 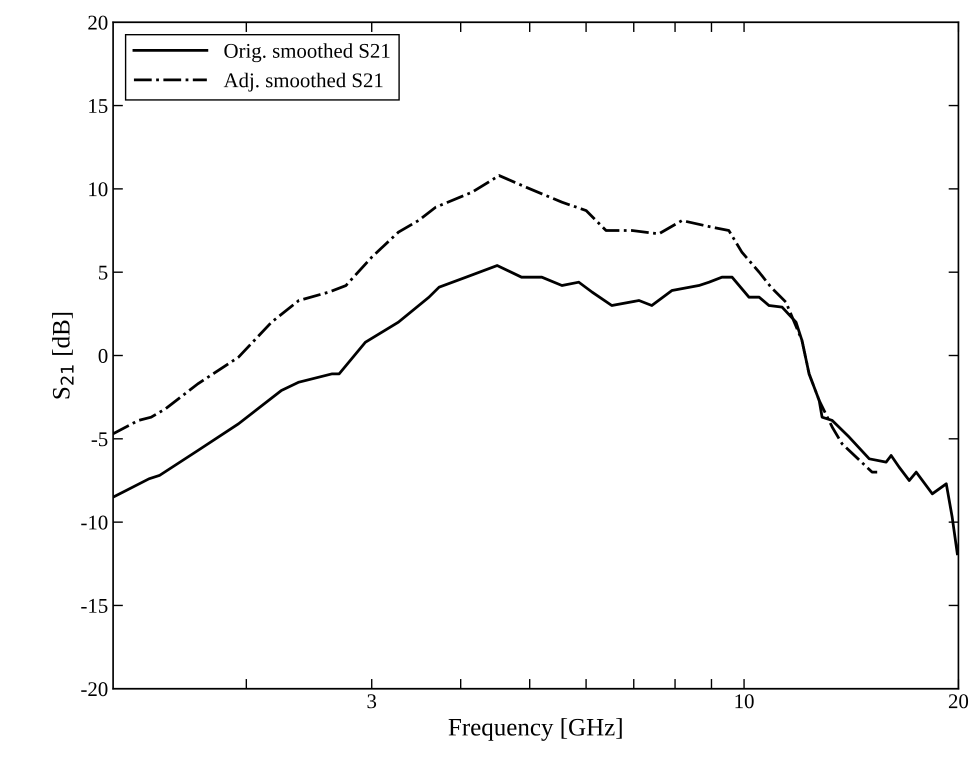 What do you see at coordinates (535, 729) in the screenshot?
I see `x-axis-title: Frequency [GHz]` at bounding box center [535, 729].